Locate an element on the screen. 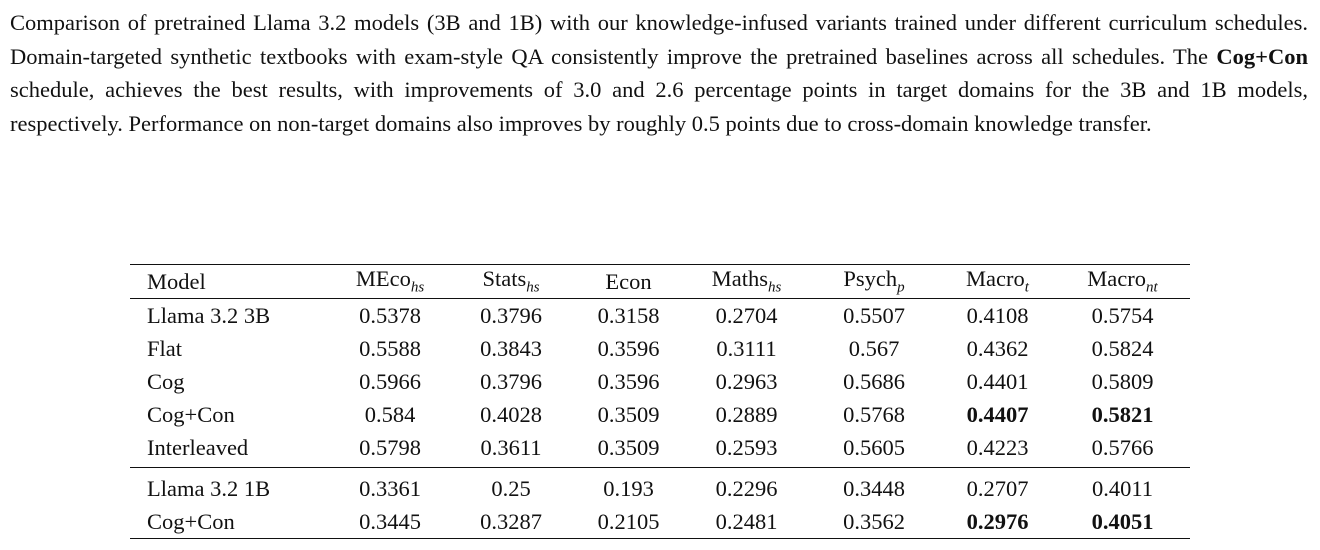 This screenshot has height=550, width=1320. cell-text: 0.2963 is located at coordinates (746, 381).